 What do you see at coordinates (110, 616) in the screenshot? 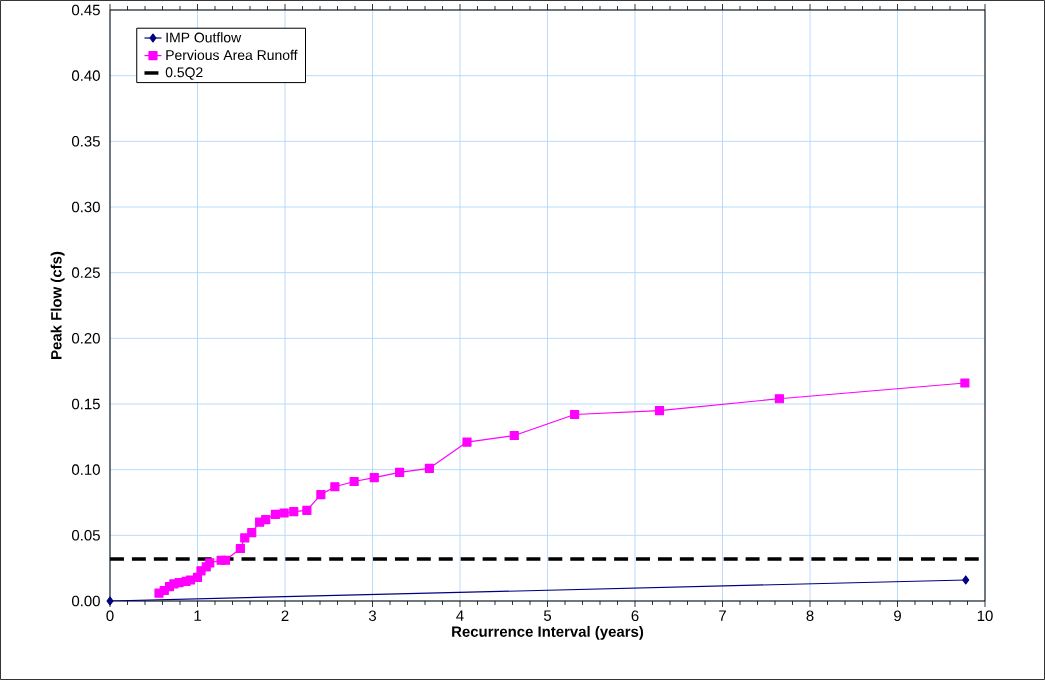
I see `x-tick-label: 0` at bounding box center [110, 616].